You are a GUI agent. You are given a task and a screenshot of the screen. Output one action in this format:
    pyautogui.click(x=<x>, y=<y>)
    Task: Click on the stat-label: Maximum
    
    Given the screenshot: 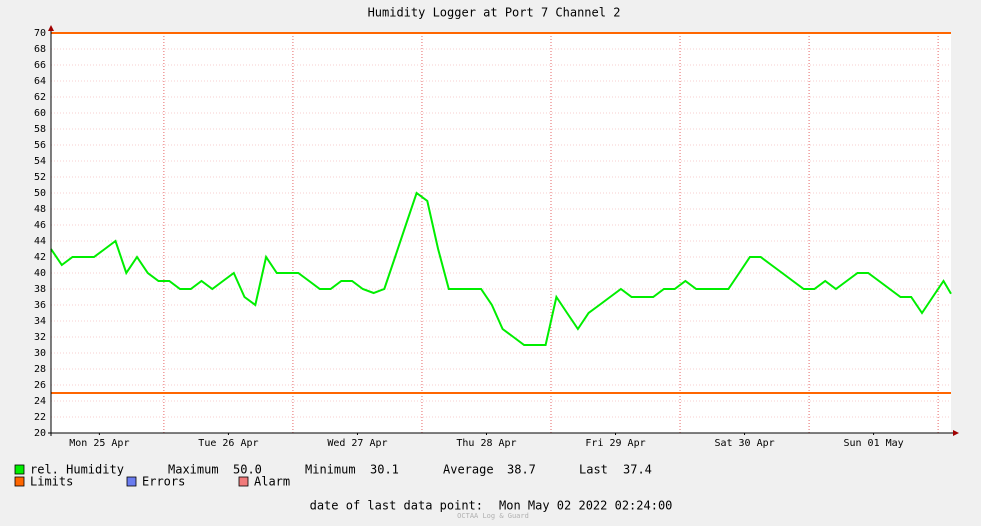 What is the action you would take?
    pyautogui.click(x=193, y=470)
    